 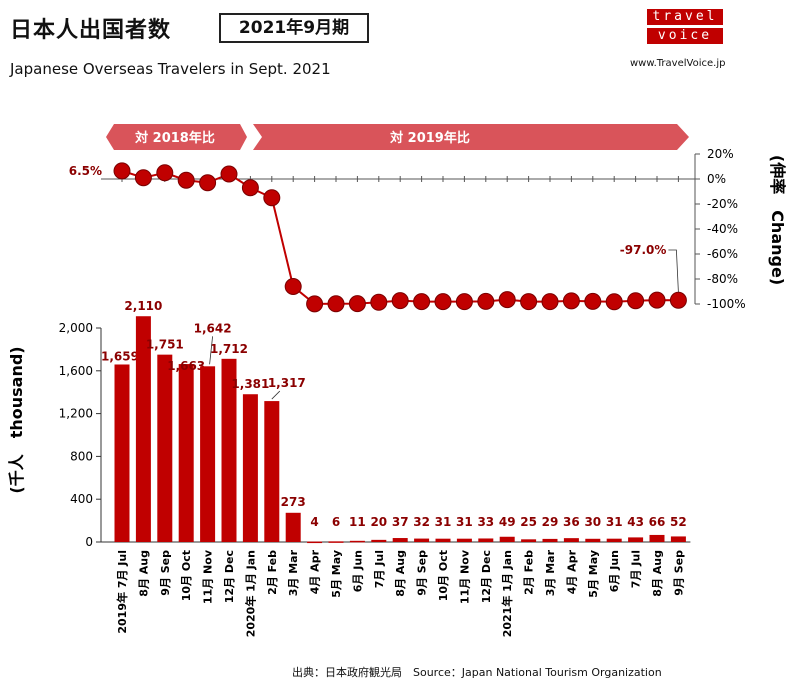 What do you see at coordinates (486, 576) in the screenshot?
I see `x-tick-label: 12月 Dec` at bounding box center [486, 576].